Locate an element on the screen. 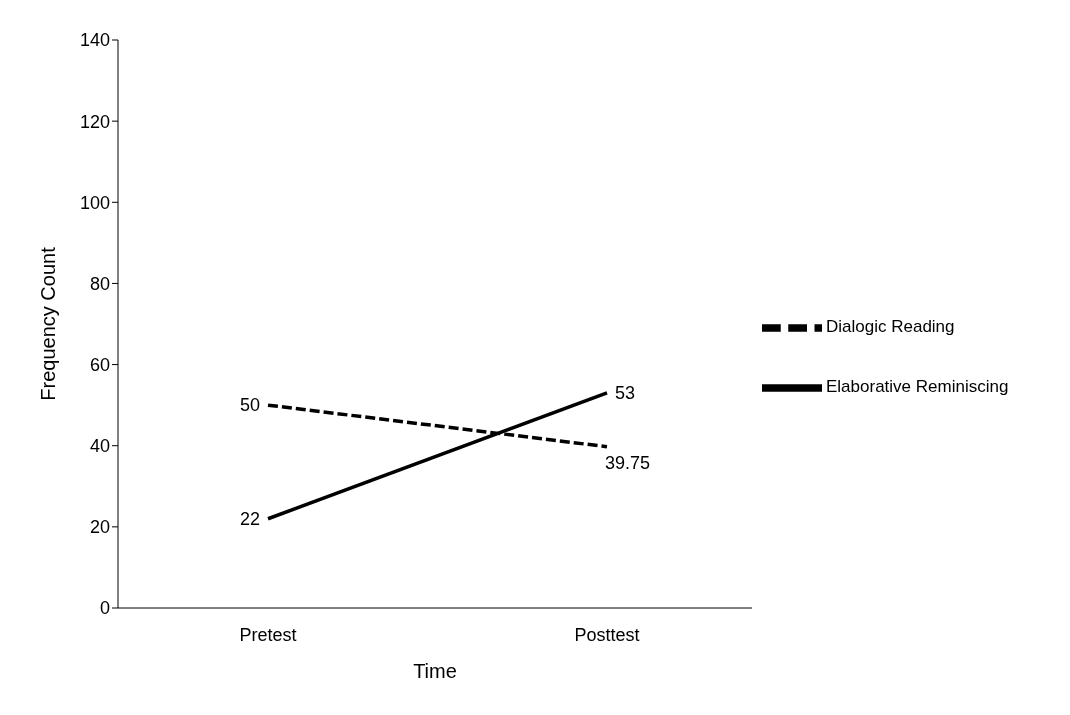 The height and width of the screenshot is (715, 1070). y-tick-label: 20 is located at coordinates (99, 527).